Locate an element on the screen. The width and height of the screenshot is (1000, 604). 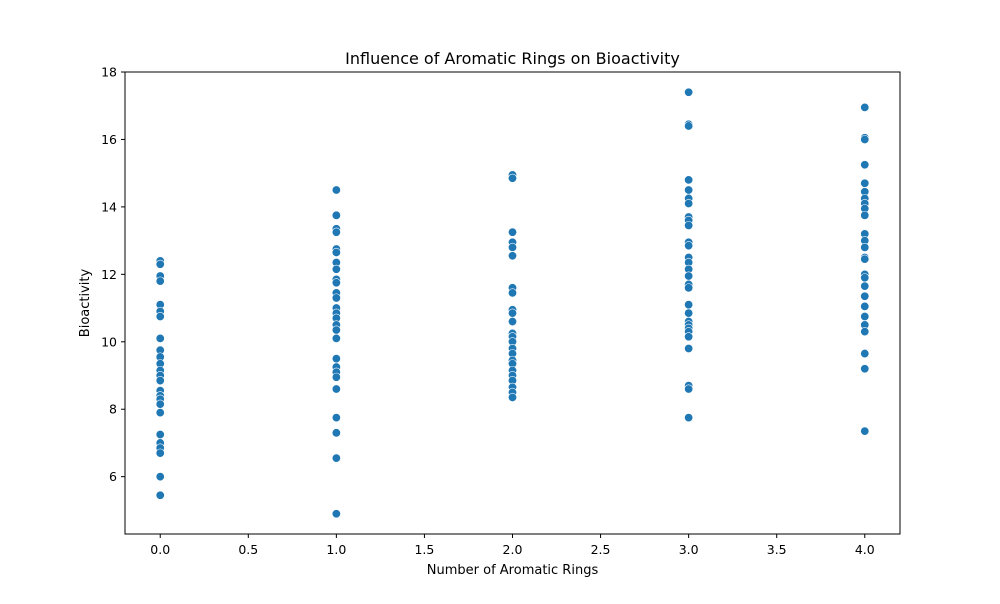
y-tick-label: 8 is located at coordinates (113, 409).